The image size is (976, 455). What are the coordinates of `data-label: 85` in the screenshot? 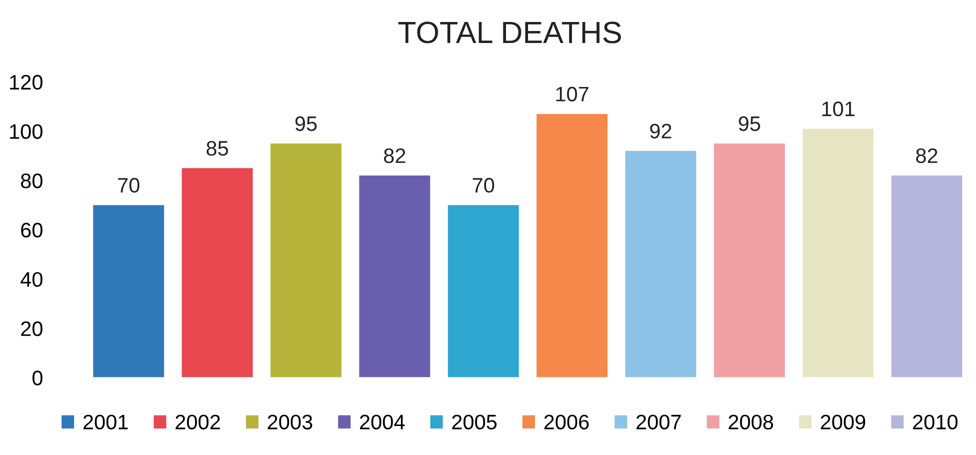 It's located at (217, 148).